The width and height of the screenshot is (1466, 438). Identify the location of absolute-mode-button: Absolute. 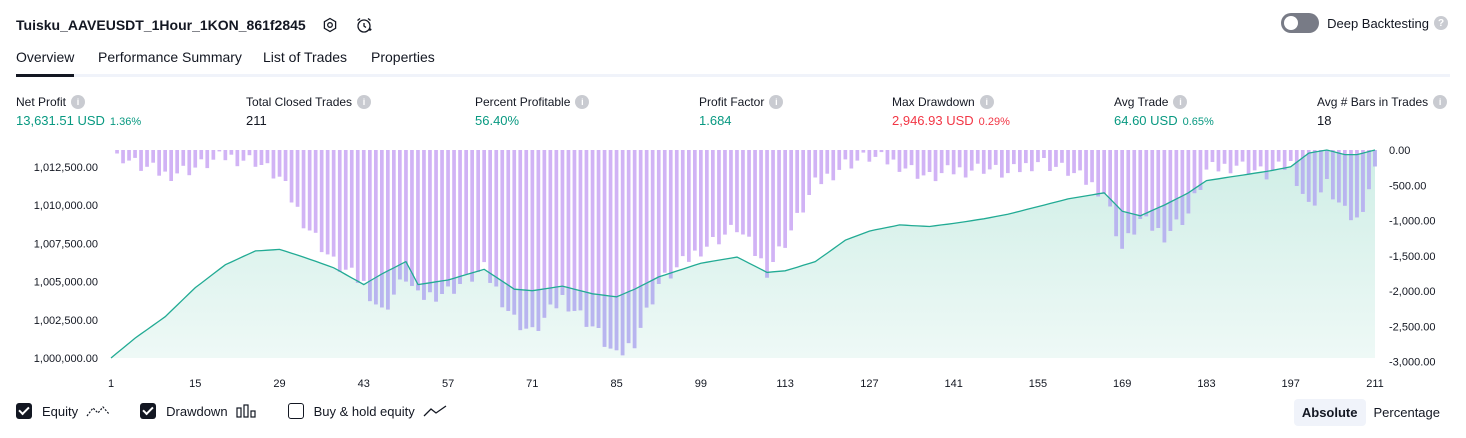
(1329, 412).